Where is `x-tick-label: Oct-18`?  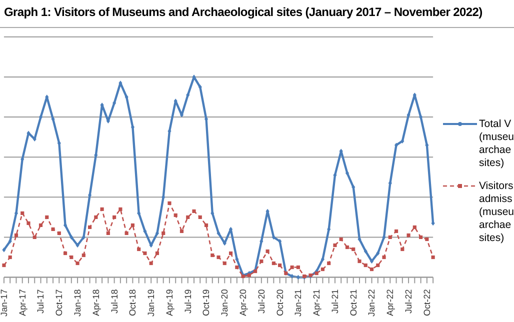
x-tick-label: Oct-18 is located at coordinates (133, 302).